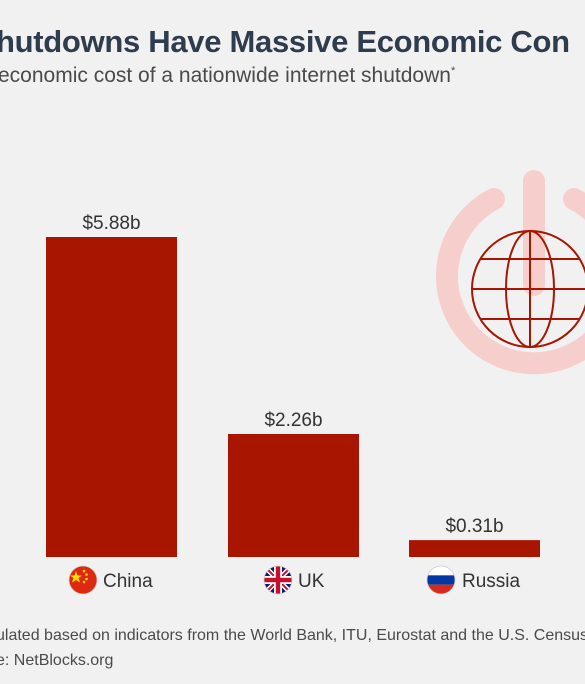 The width and height of the screenshot is (585, 684). What do you see at coordinates (57, 660) in the screenshot?
I see `source-line: e: NetBlocks.org` at bounding box center [57, 660].